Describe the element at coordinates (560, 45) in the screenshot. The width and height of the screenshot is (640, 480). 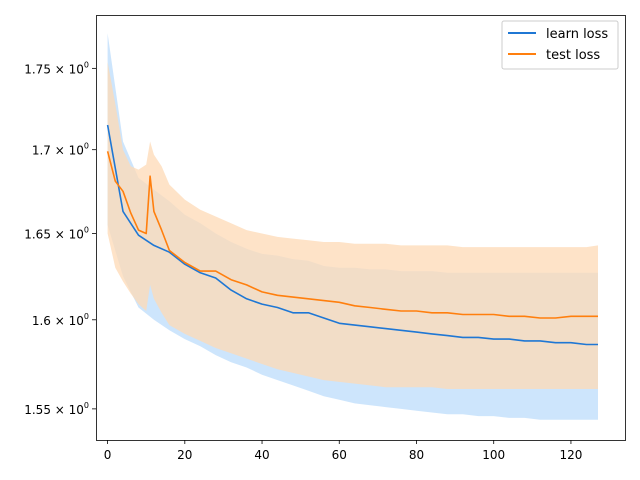
I see `legend: learn loss test loss` at that location.